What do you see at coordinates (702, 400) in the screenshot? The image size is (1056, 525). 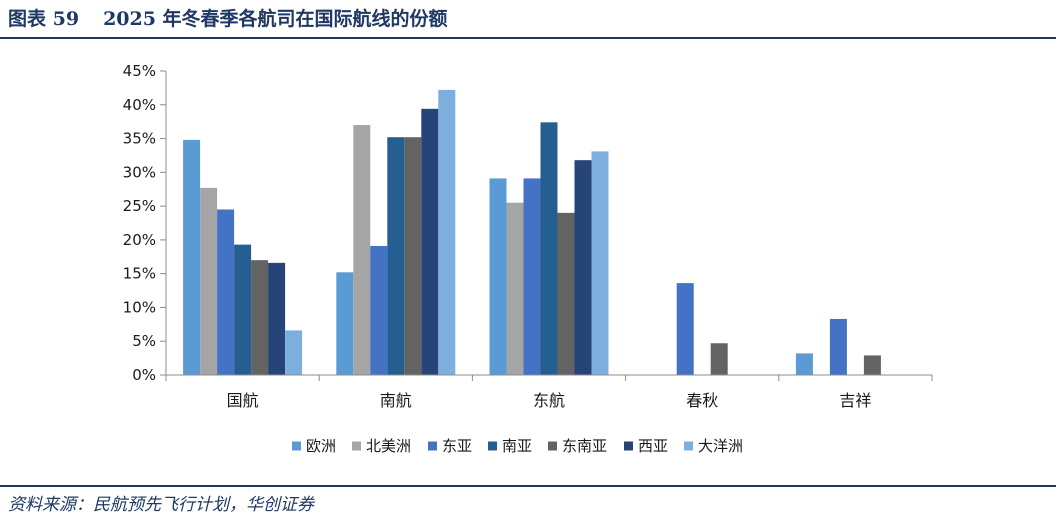 I see `x-tick-label: 春秋` at bounding box center [702, 400].